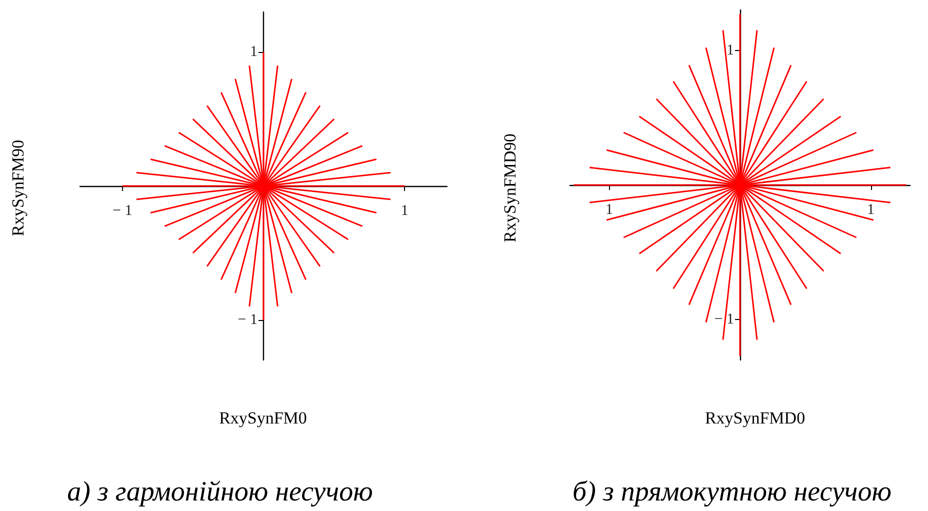 This screenshot has width=928, height=511. I want to click on text: б) з прямокутною несучою, so click(732, 492).